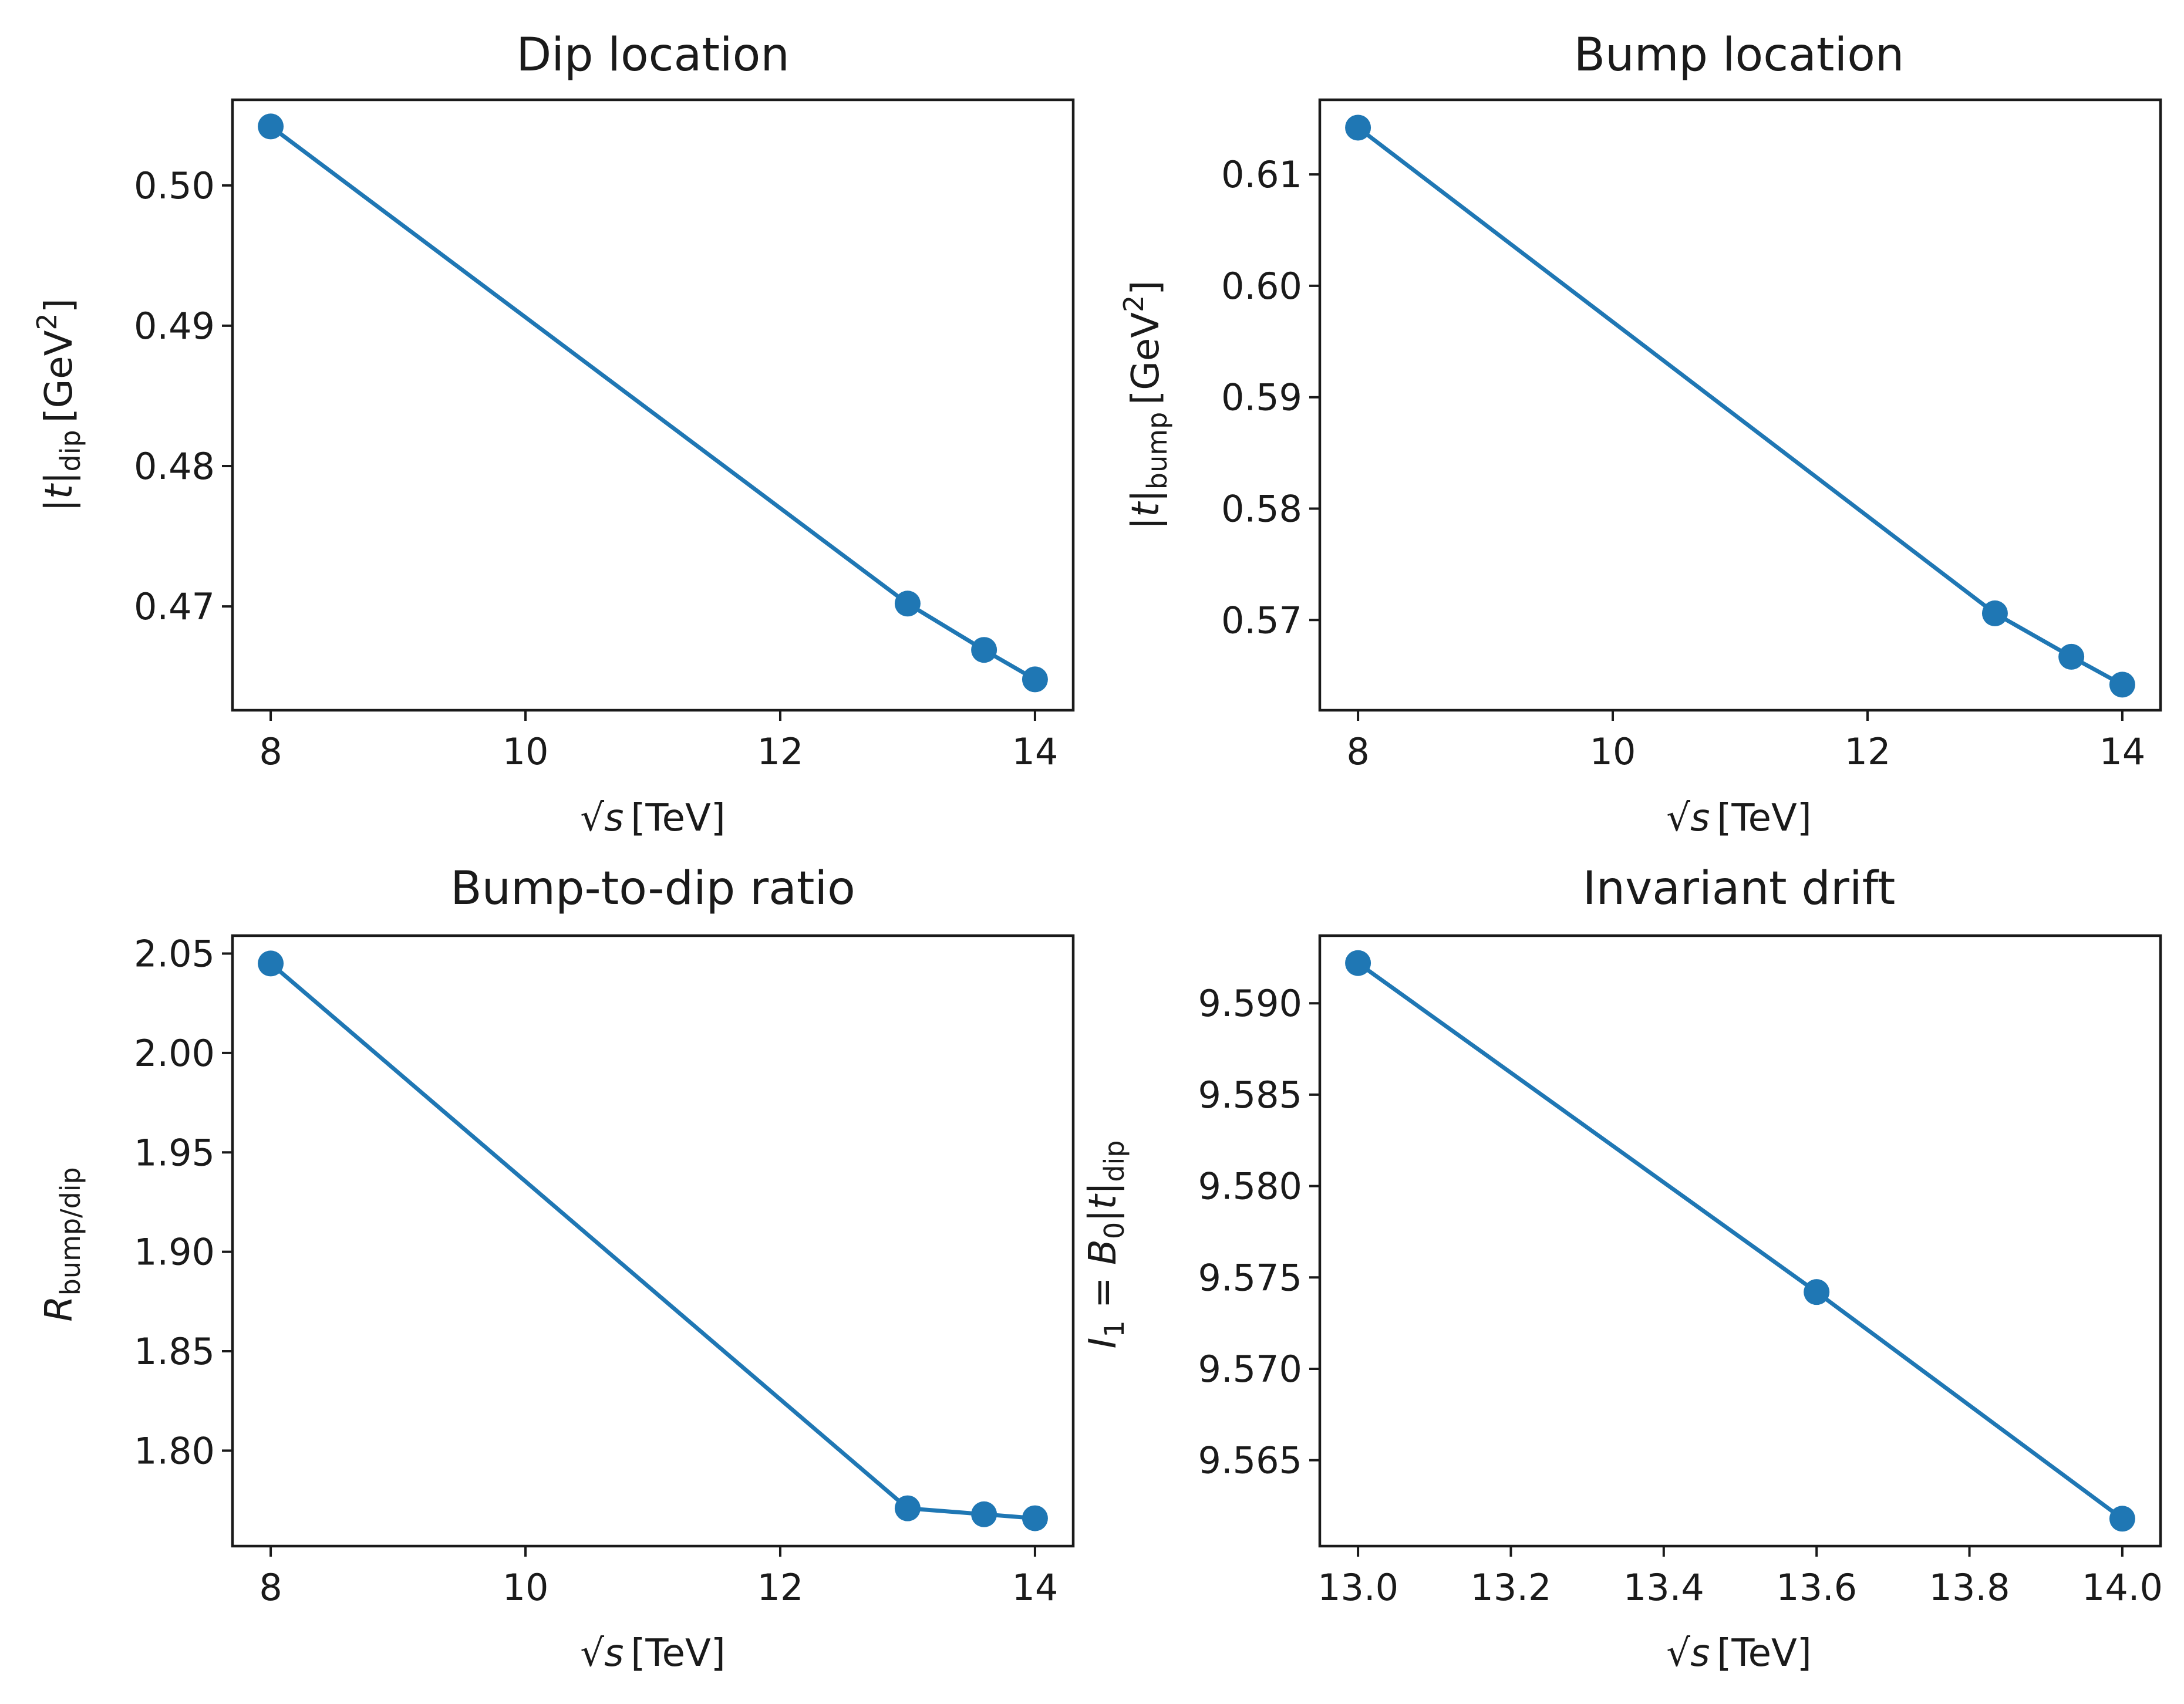  Describe the element at coordinates (1250, 1003) in the screenshot. I see `invariant-drift-y-tick-label: 9.590` at that location.